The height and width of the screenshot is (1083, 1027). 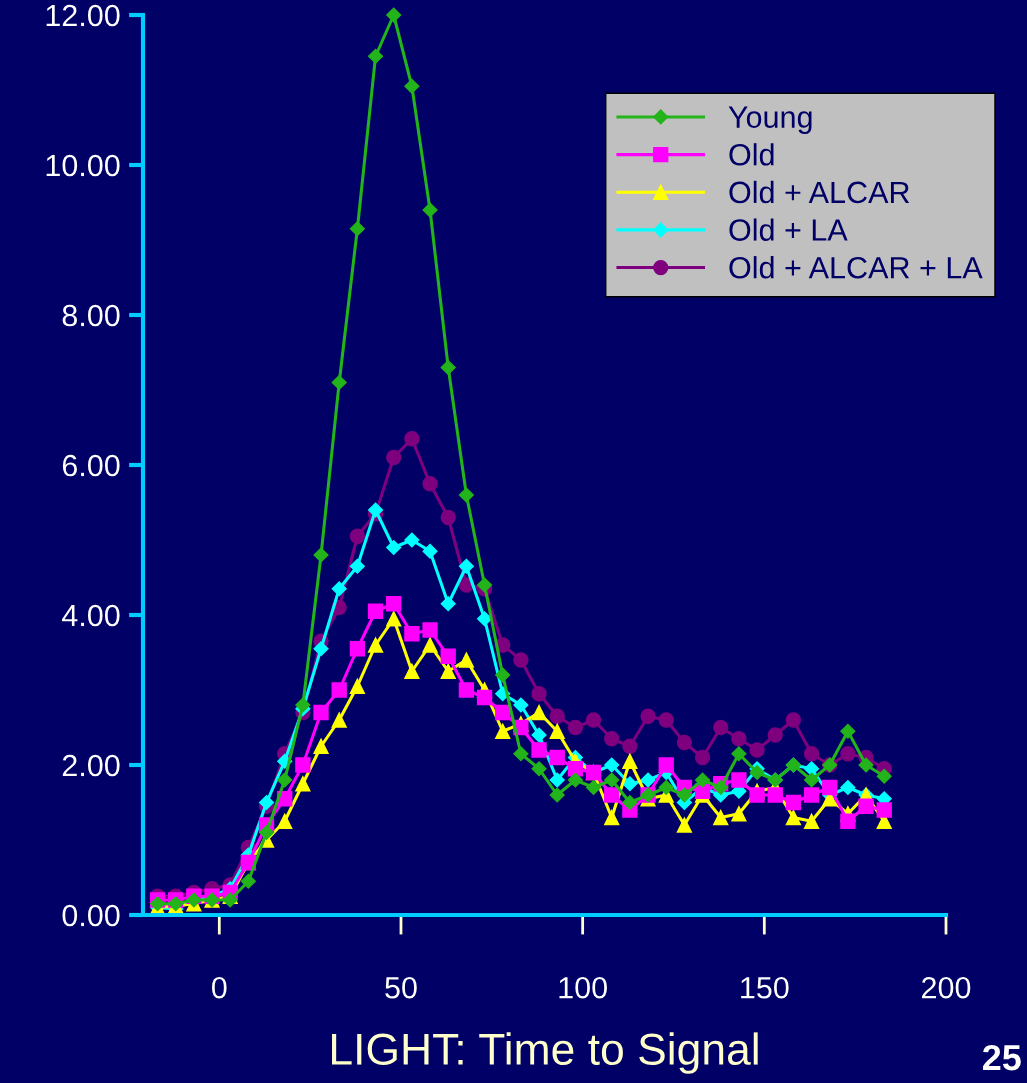 I want to click on legend-label: Old + ALCAR, so click(x=819, y=192).